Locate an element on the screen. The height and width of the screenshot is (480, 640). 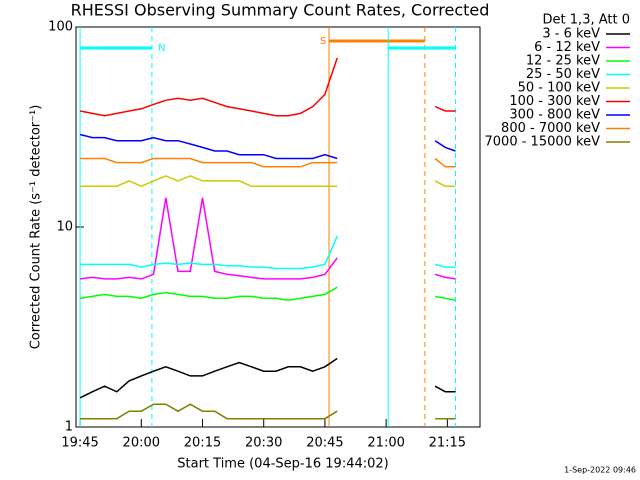
legend-title: Det 1,3, Att 0 is located at coordinates (586, 20).